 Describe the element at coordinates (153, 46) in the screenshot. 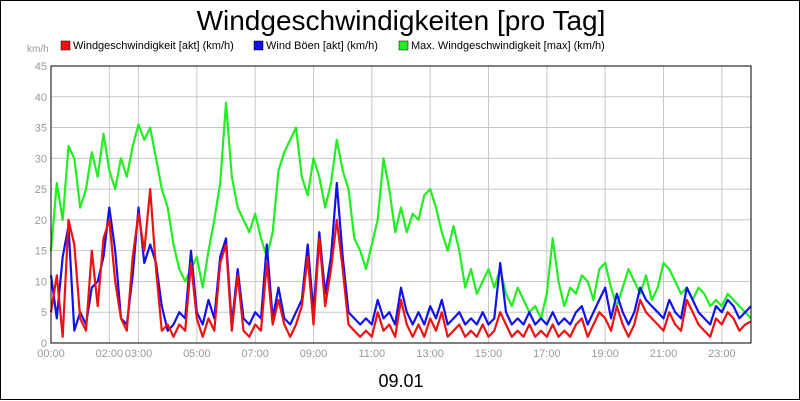

I see `legend-label: Windgeschwindigkeit [akt] (km/h)` at that location.